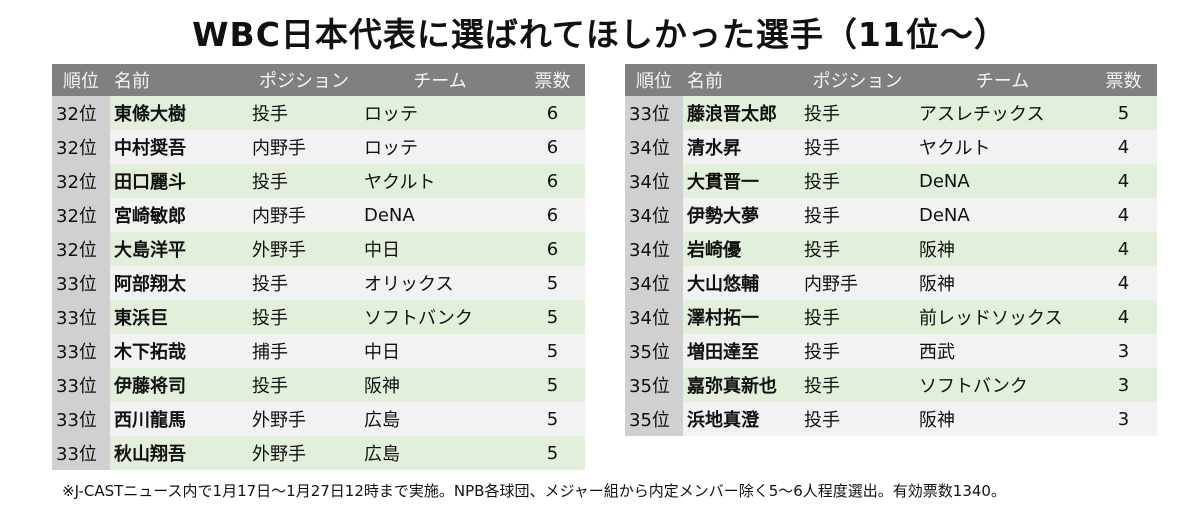 The image size is (1200, 506). I want to click on row: 35位 増田達至 投手 西武 3, so click(891, 351).